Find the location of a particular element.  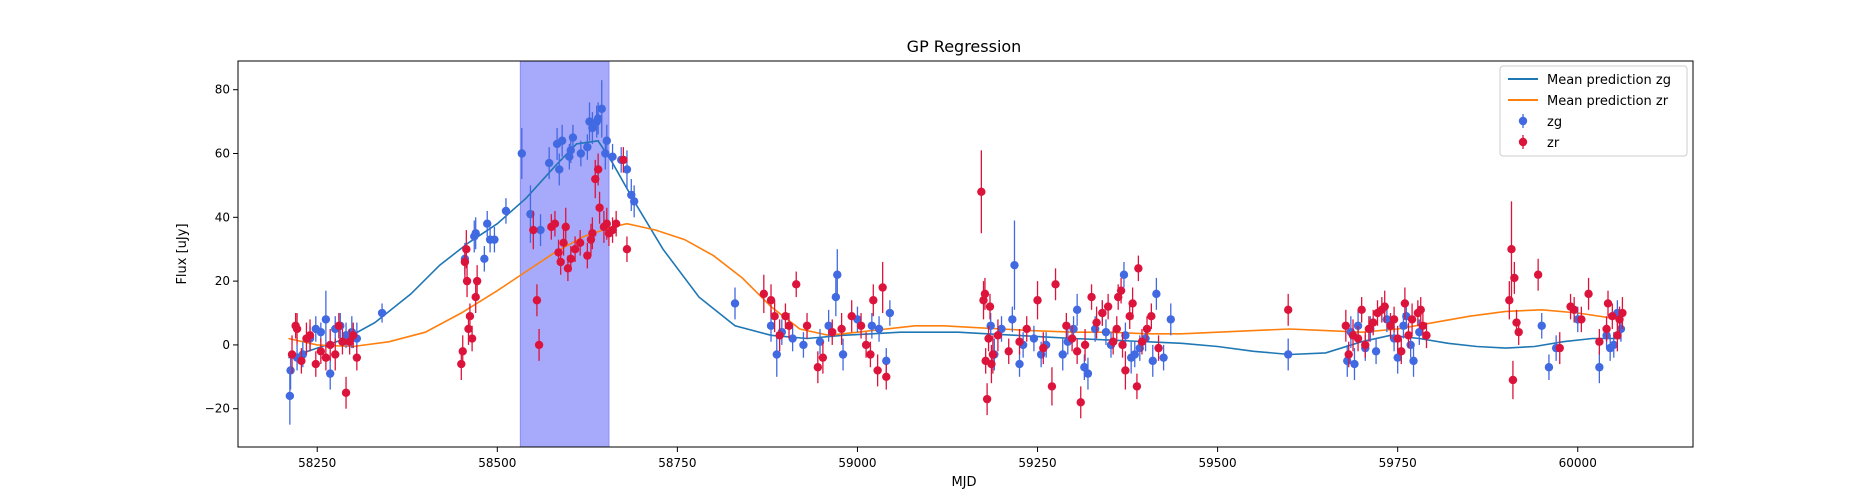

y-tick-label: 20 is located at coordinates (222, 281).